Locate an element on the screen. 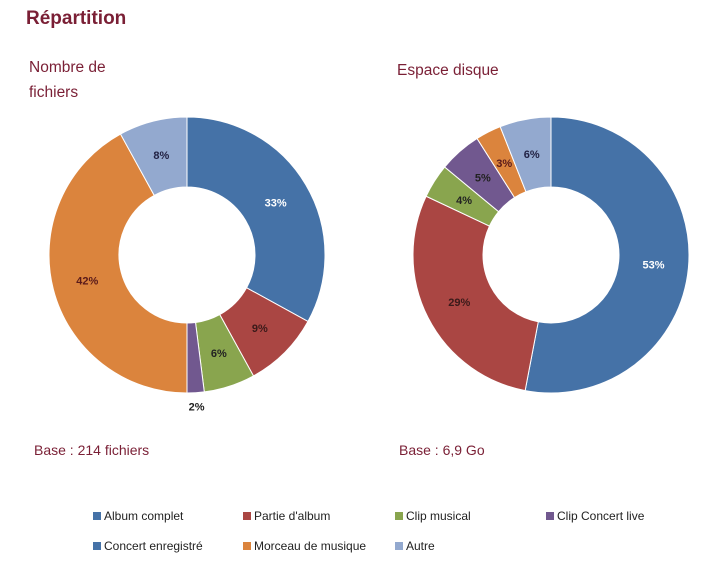  data-label: 8% is located at coordinates (161, 156).